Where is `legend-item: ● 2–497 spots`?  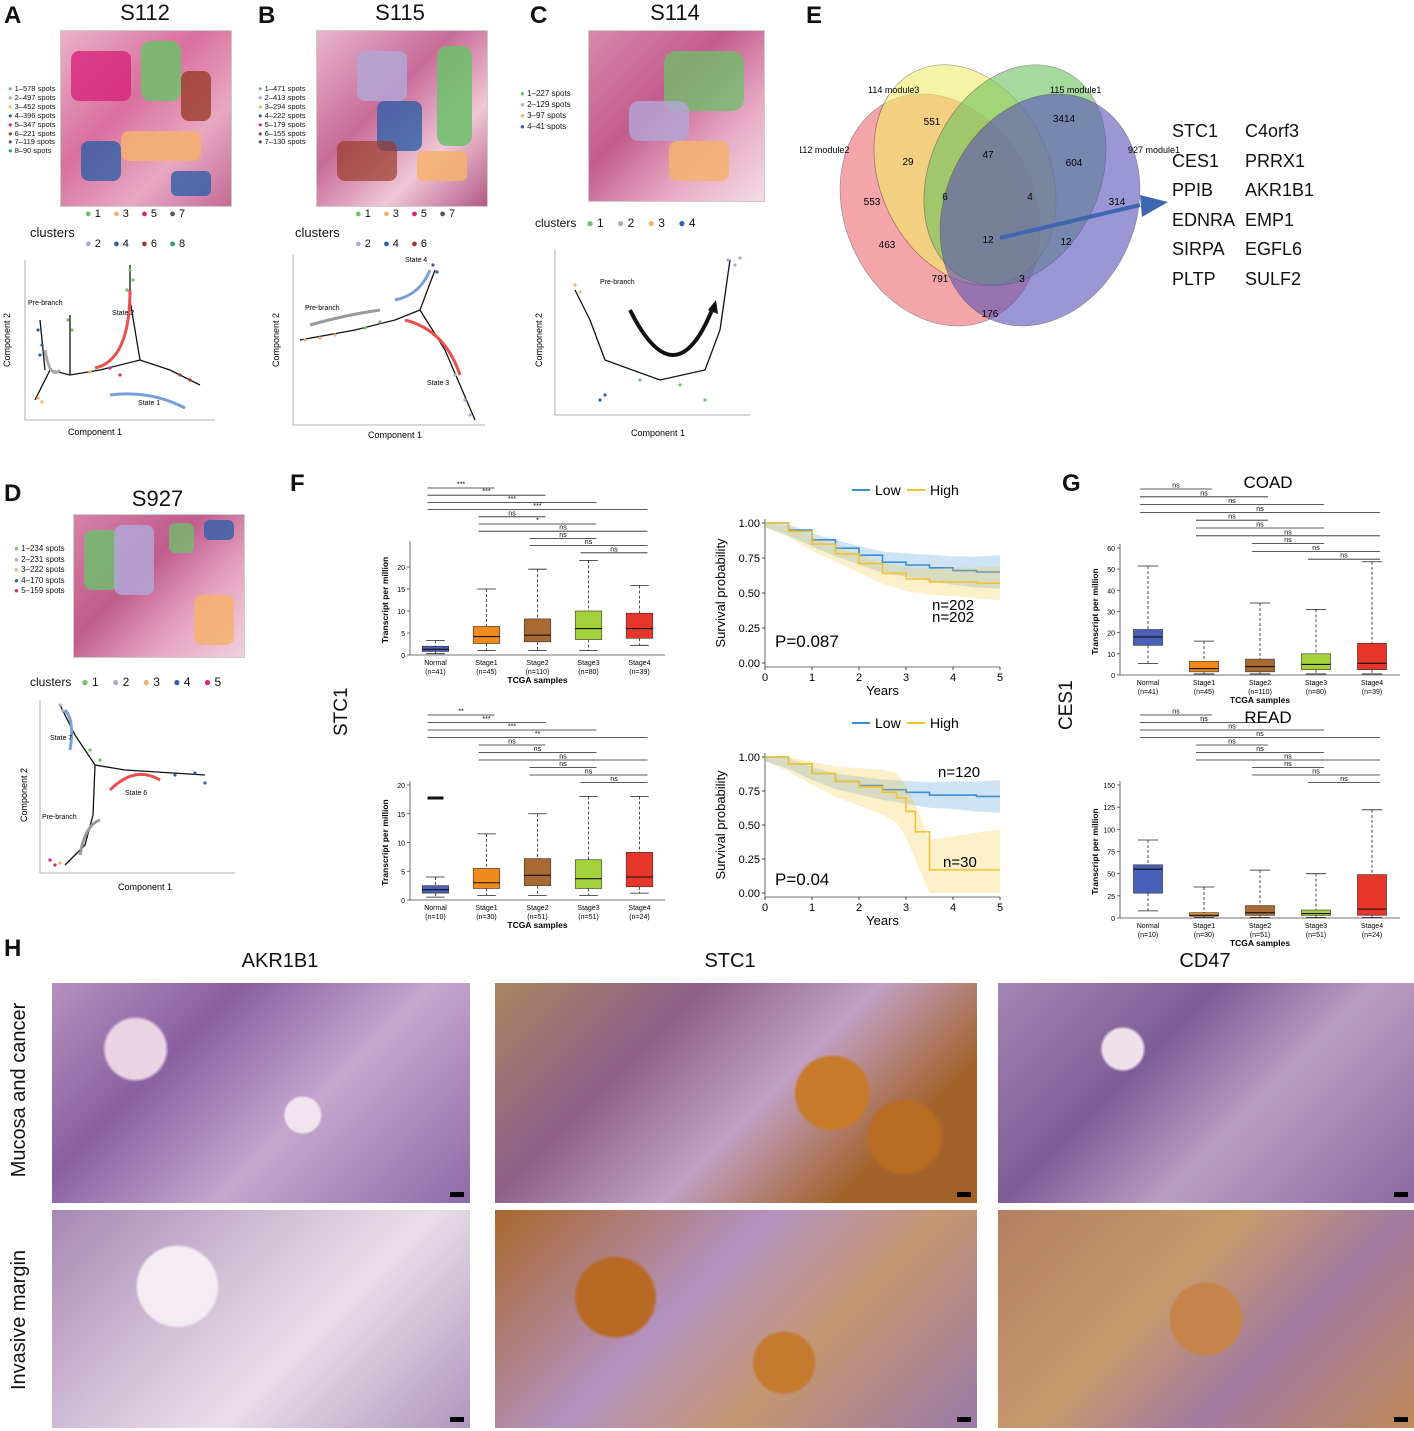
legend-item: ● 2–497 spots is located at coordinates (32, 97).